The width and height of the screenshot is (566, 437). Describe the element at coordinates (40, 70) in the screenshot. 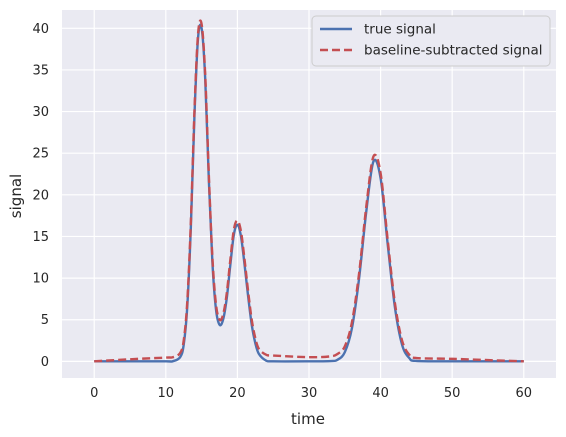

I see `y-tick-label: 35` at that location.